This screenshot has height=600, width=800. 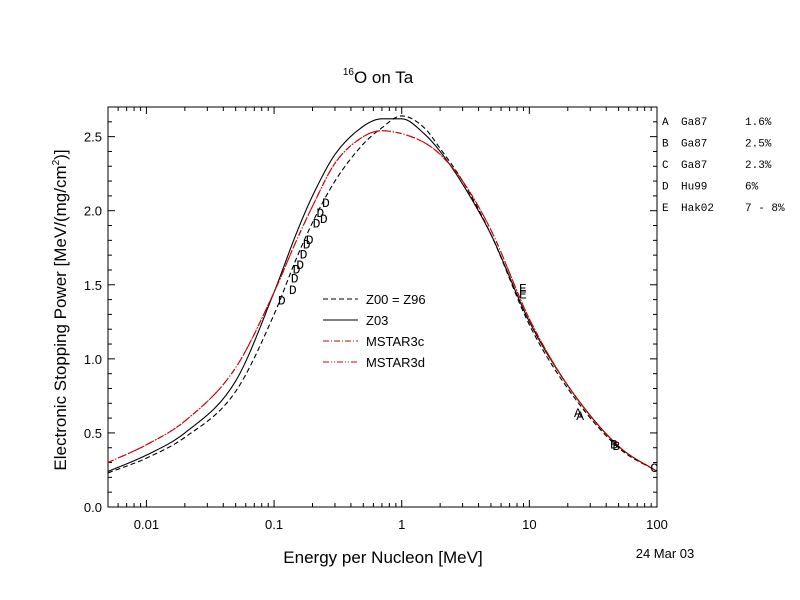 What do you see at coordinates (93, 137) in the screenshot?
I see `y-tick-label: 2.5` at bounding box center [93, 137].